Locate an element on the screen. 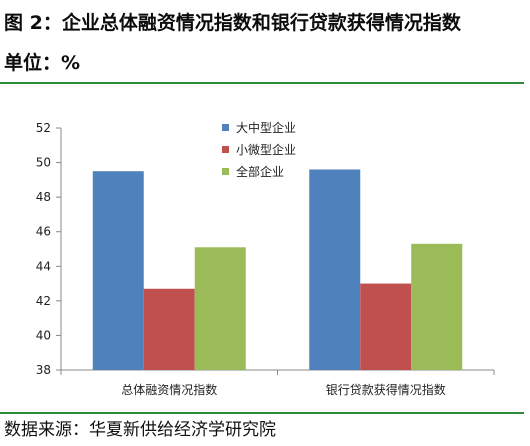  y-axis: 38 40 42 44 46 48 50 52 is located at coordinates (49, 249).